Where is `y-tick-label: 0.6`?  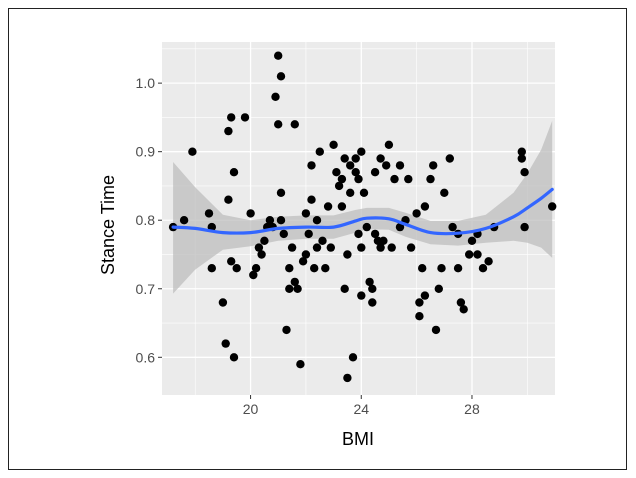
y-tick-label: 0.6 is located at coordinates (146, 357).